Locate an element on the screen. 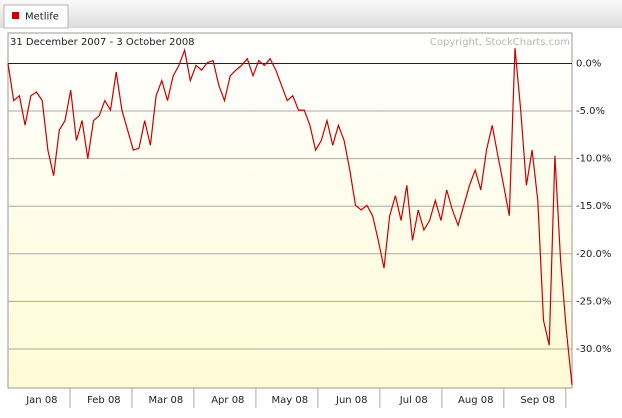 This screenshot has height=418, width=622. y-tick-label: 0.0% is located at coordinates (588, 63).